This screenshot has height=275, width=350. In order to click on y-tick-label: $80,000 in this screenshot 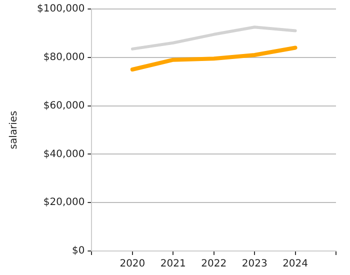, I will do `click(64, 57)`.